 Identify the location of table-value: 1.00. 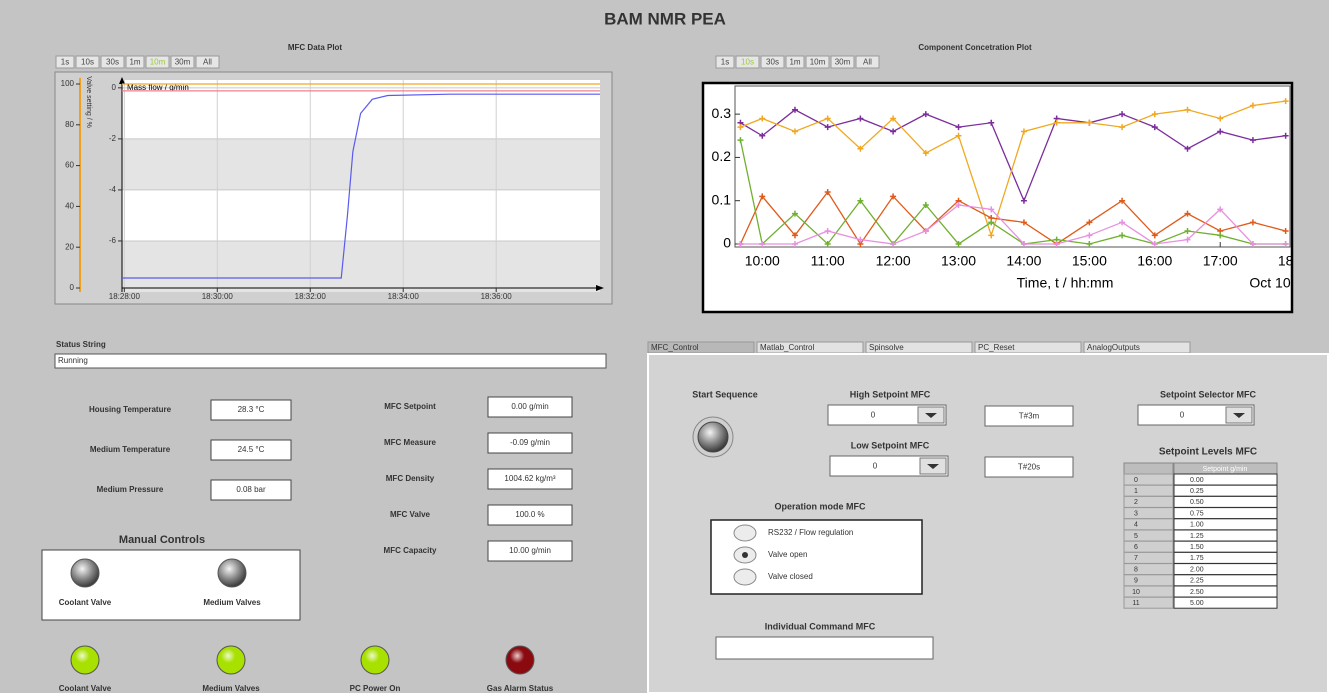
(1197, 525).